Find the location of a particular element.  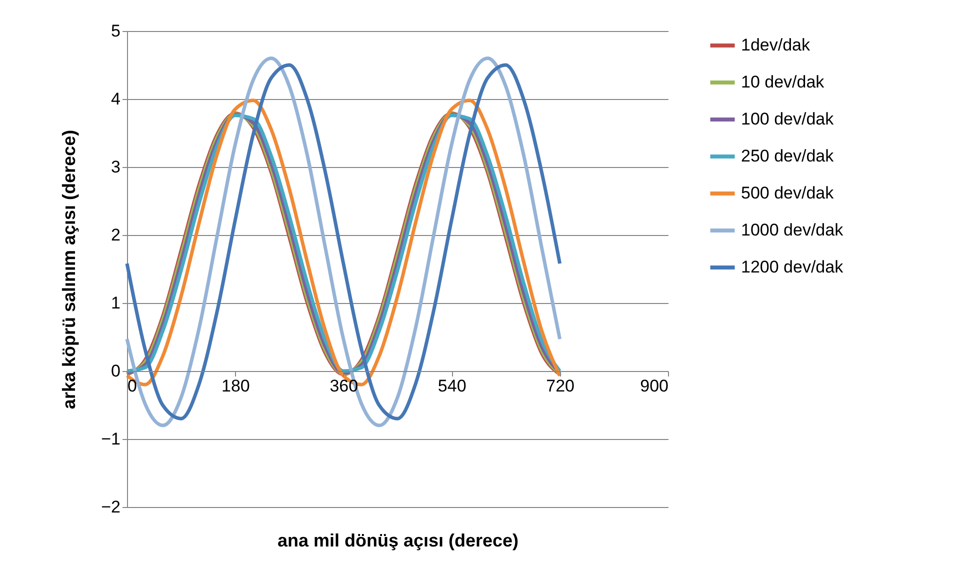

x-tick-label: 180 is located at coordinates (236, 386).